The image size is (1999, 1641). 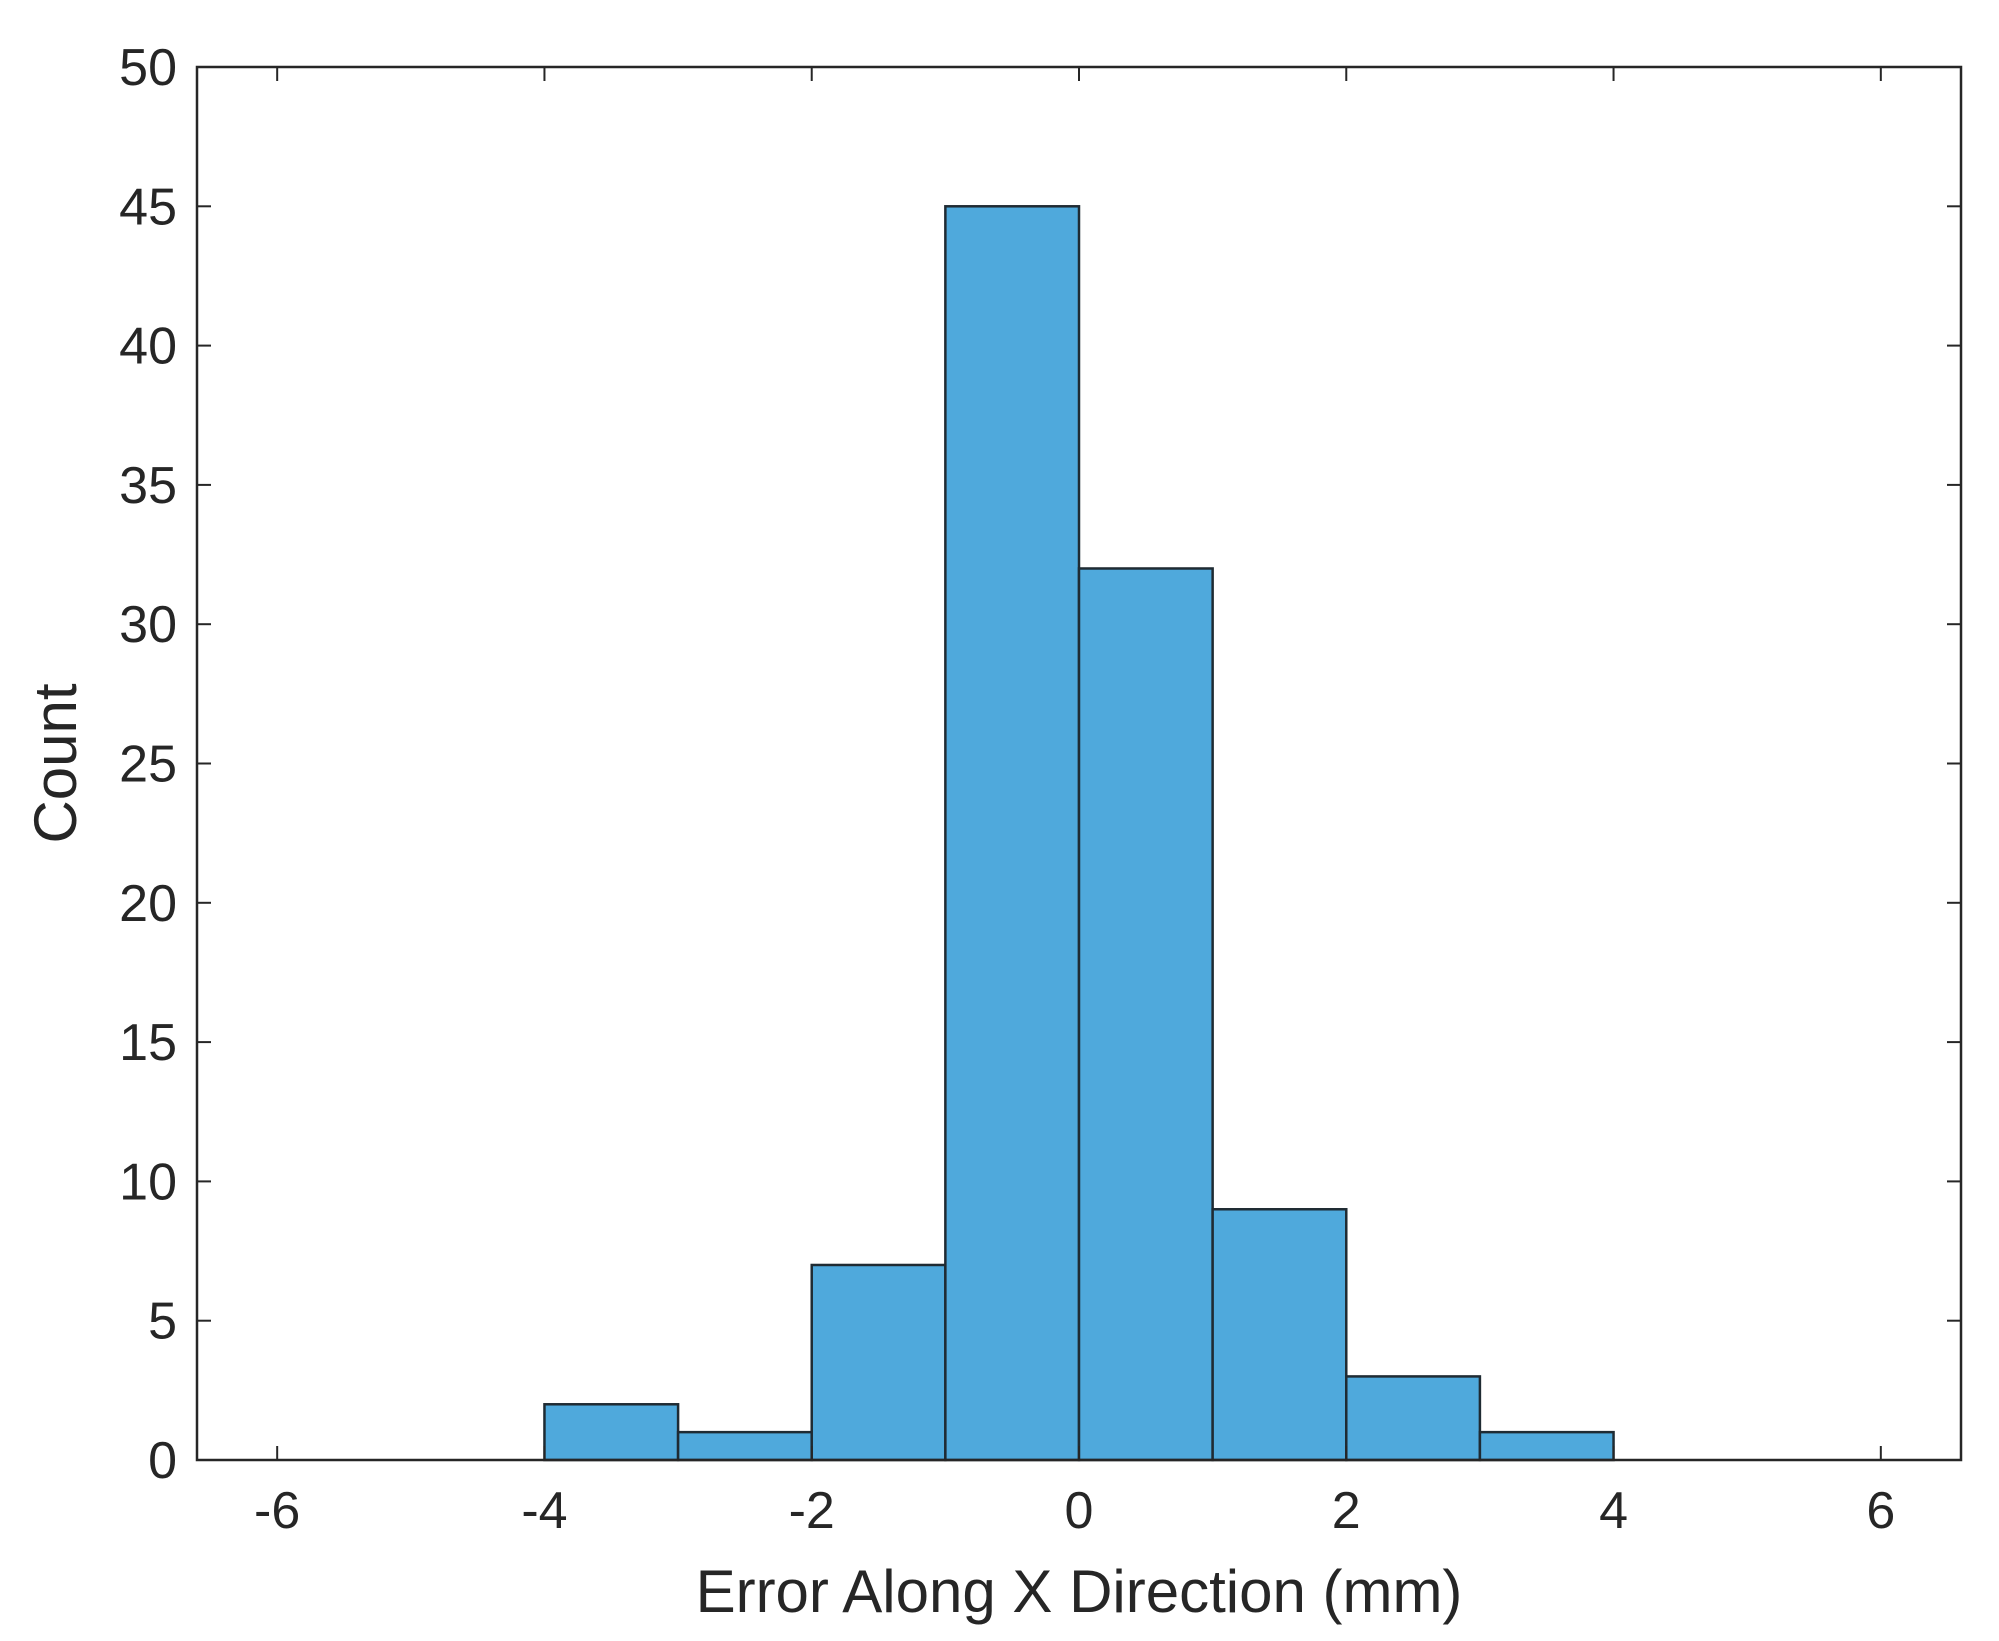 What do you see at coordinates (1613, 1511) in the screenshot?
I see `x-tick-label: 4` at bounding box center [1613, 1511].